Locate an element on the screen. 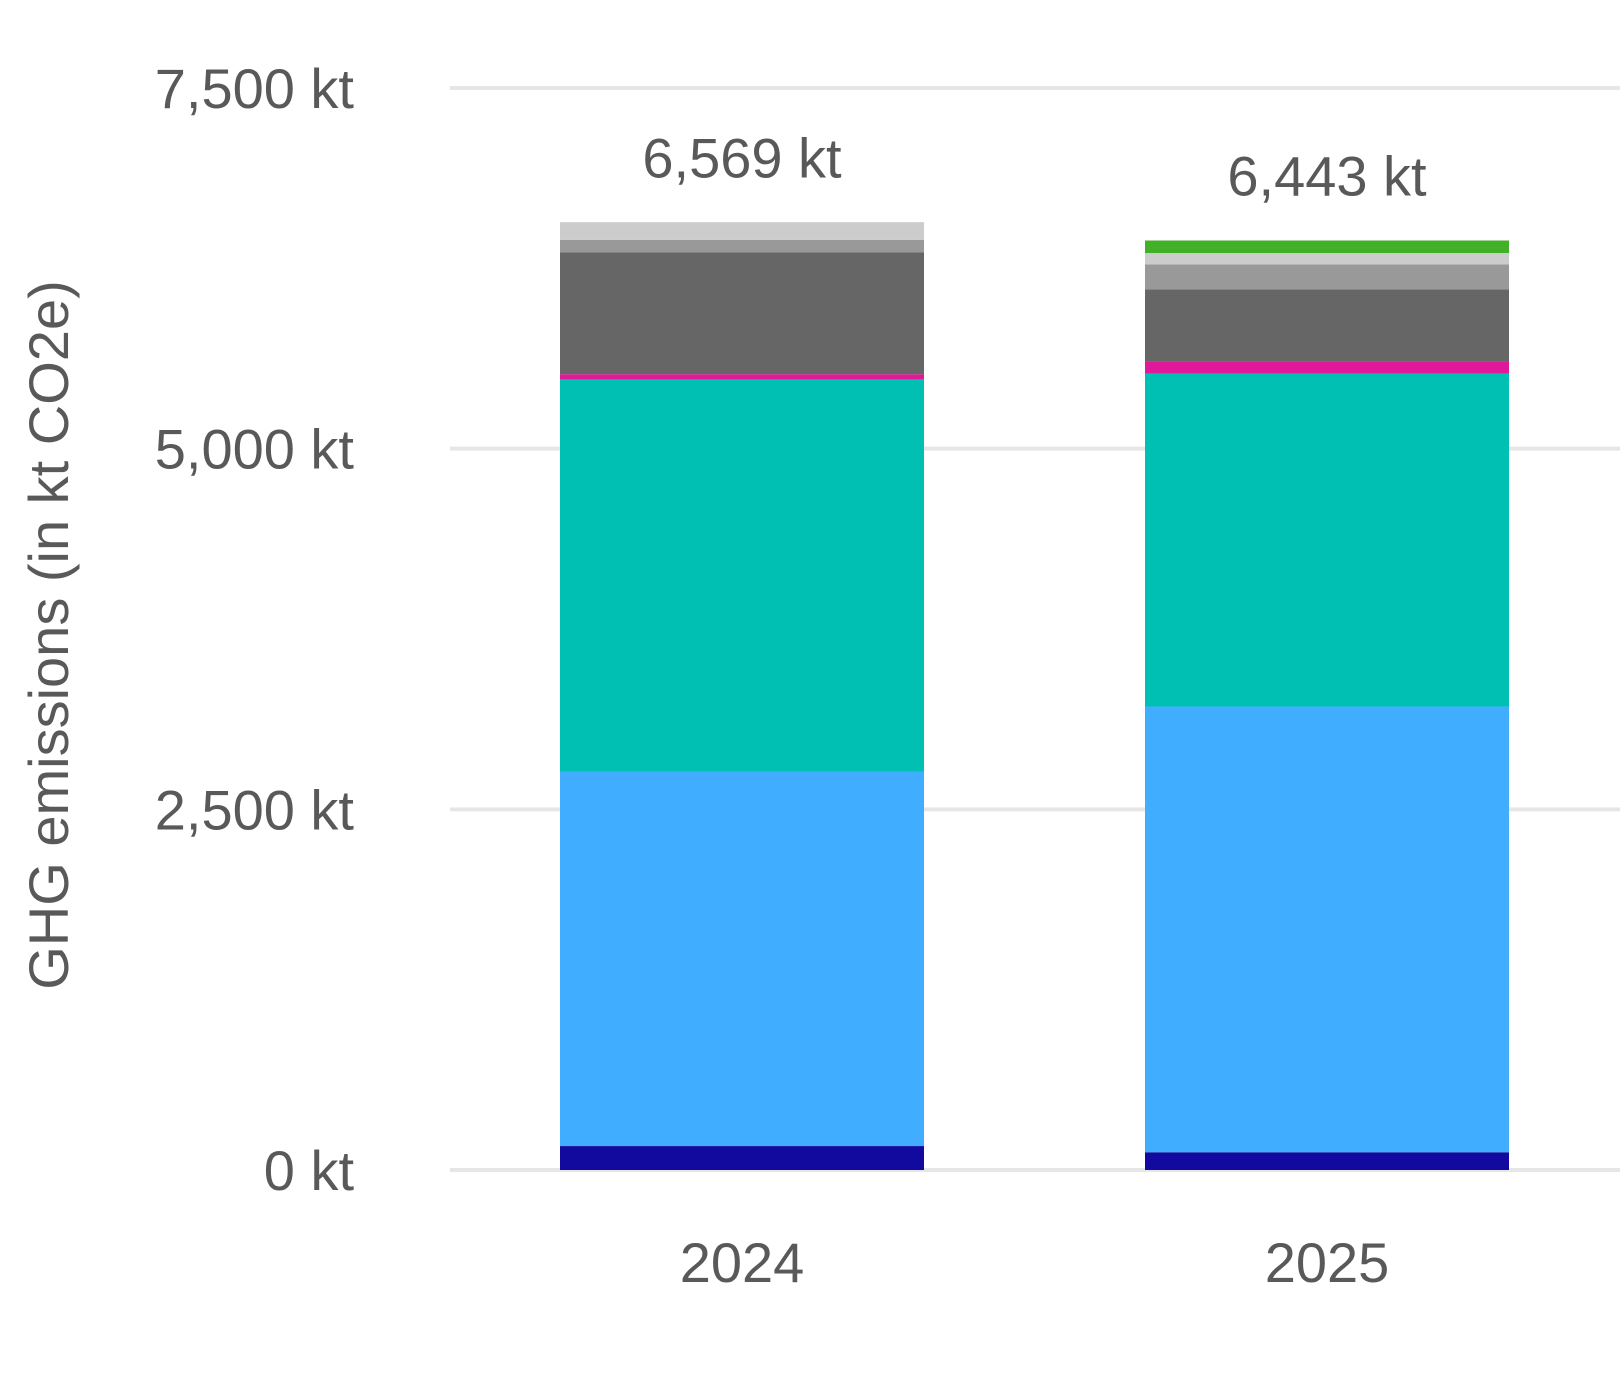  total-labels: 6,569 kt 6,443 kt is located at coordinates (1034, 166).